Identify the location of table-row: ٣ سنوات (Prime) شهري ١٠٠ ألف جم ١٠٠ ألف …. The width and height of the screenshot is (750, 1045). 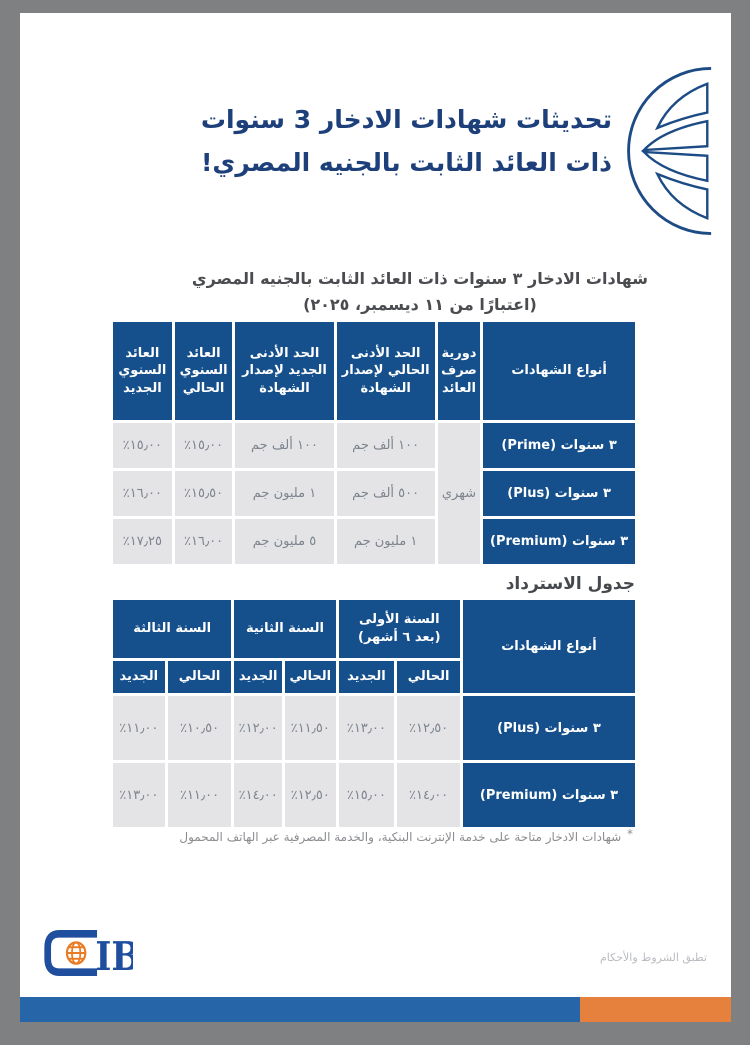
(374, 493).